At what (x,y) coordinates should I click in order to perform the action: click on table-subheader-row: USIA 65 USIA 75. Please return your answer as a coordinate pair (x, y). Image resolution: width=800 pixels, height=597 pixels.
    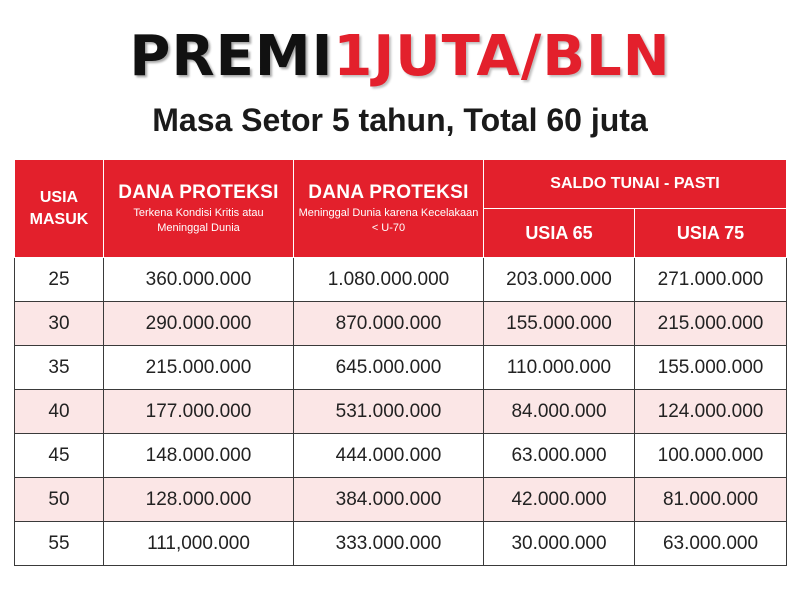
    Looking at the image, I should click on (401, 233).